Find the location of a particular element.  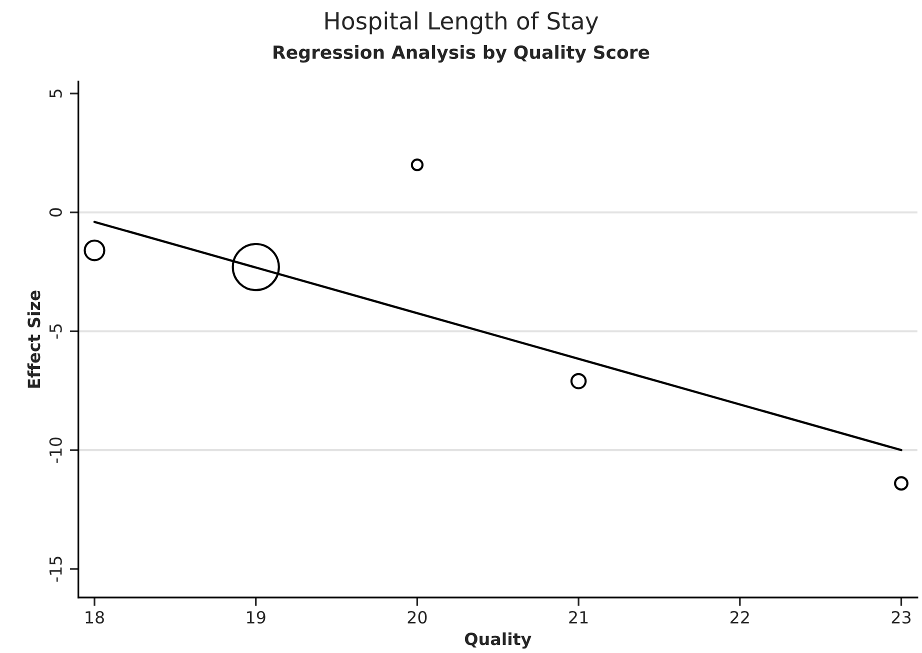

y-tick-label: -5 is located at coordinates (56, 331).